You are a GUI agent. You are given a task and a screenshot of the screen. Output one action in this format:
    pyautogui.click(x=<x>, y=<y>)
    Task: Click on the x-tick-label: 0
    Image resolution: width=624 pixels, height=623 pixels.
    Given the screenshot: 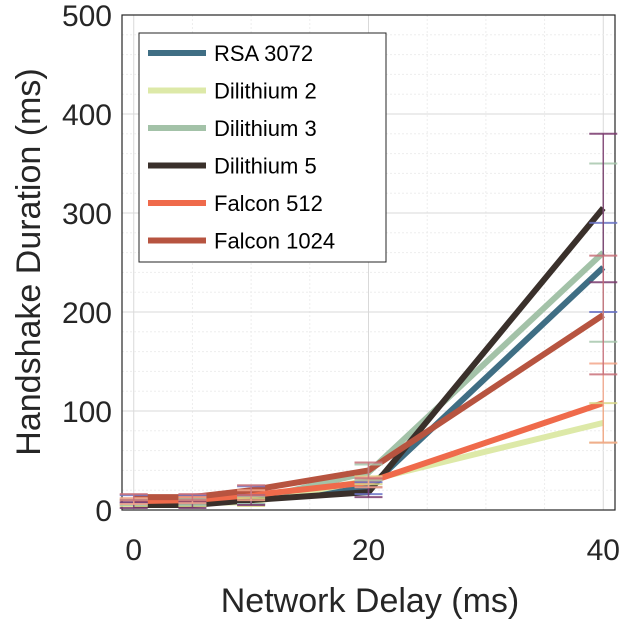 What is the action you would take?
    pyautogui.click(x=133, y=550)
    